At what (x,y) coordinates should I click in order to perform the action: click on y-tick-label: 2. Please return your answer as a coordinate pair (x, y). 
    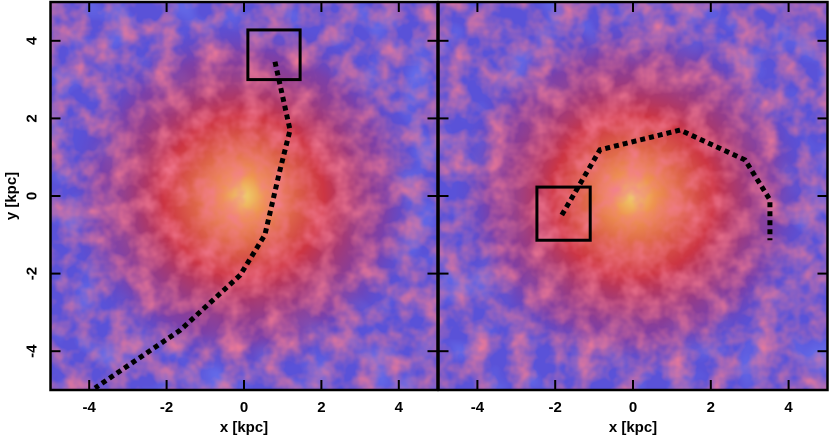
    Looking at the image, I should click on (31, 118).